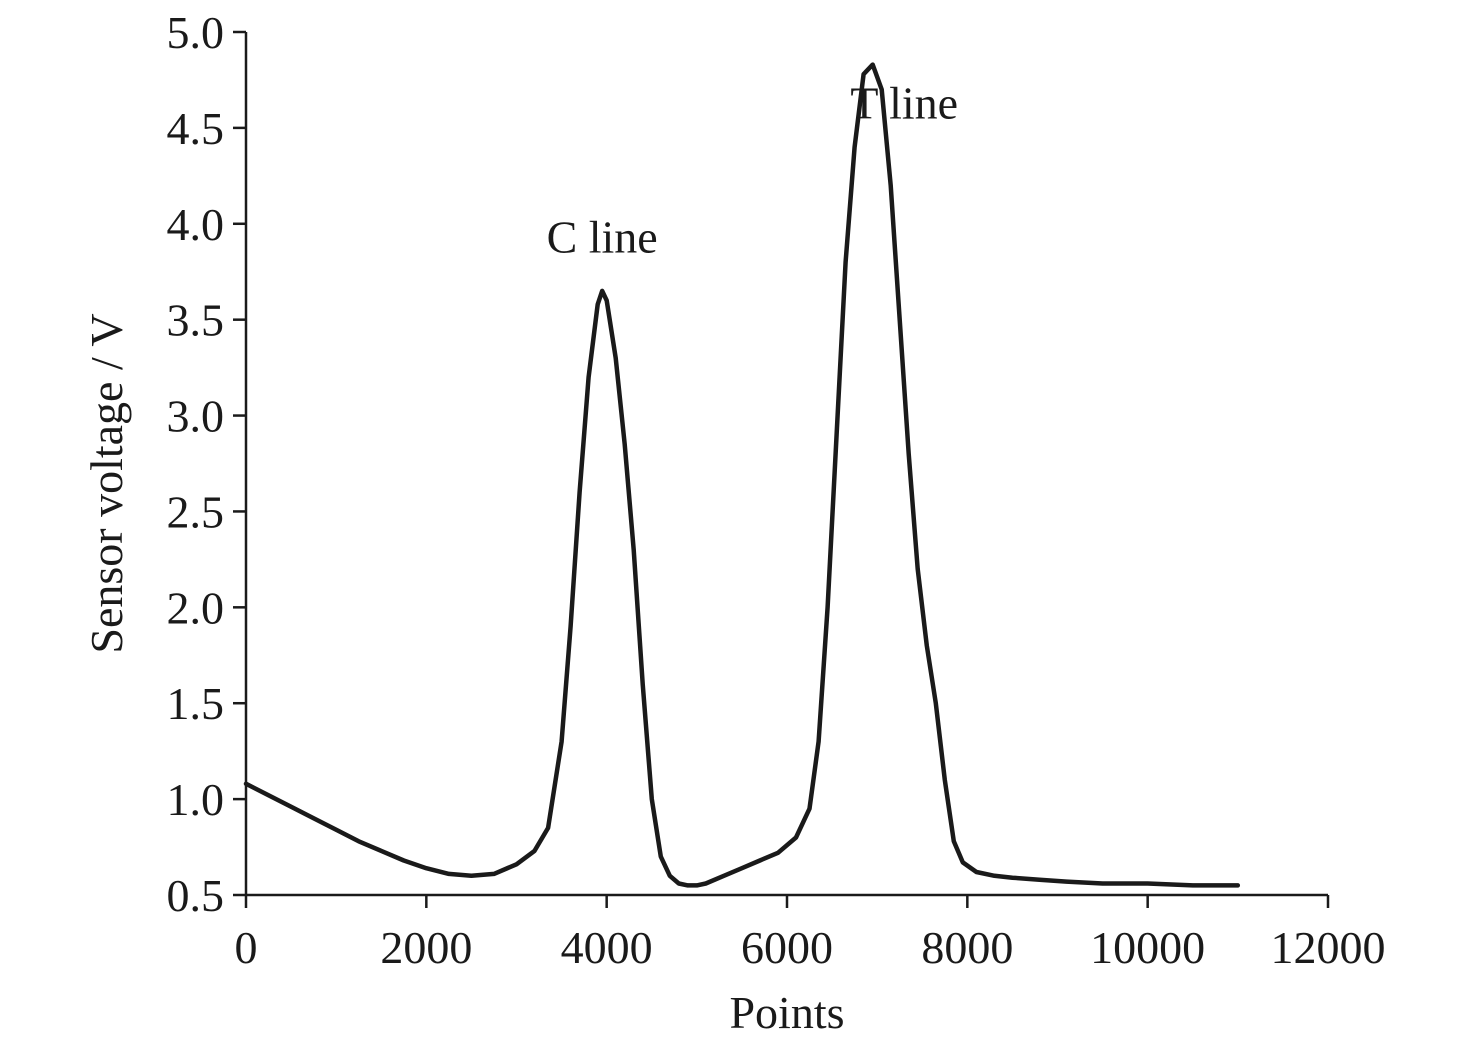  Describe the element at coordinates (196, 703) in the screenshot. I see `y-tick-label: 1.5` at that location.